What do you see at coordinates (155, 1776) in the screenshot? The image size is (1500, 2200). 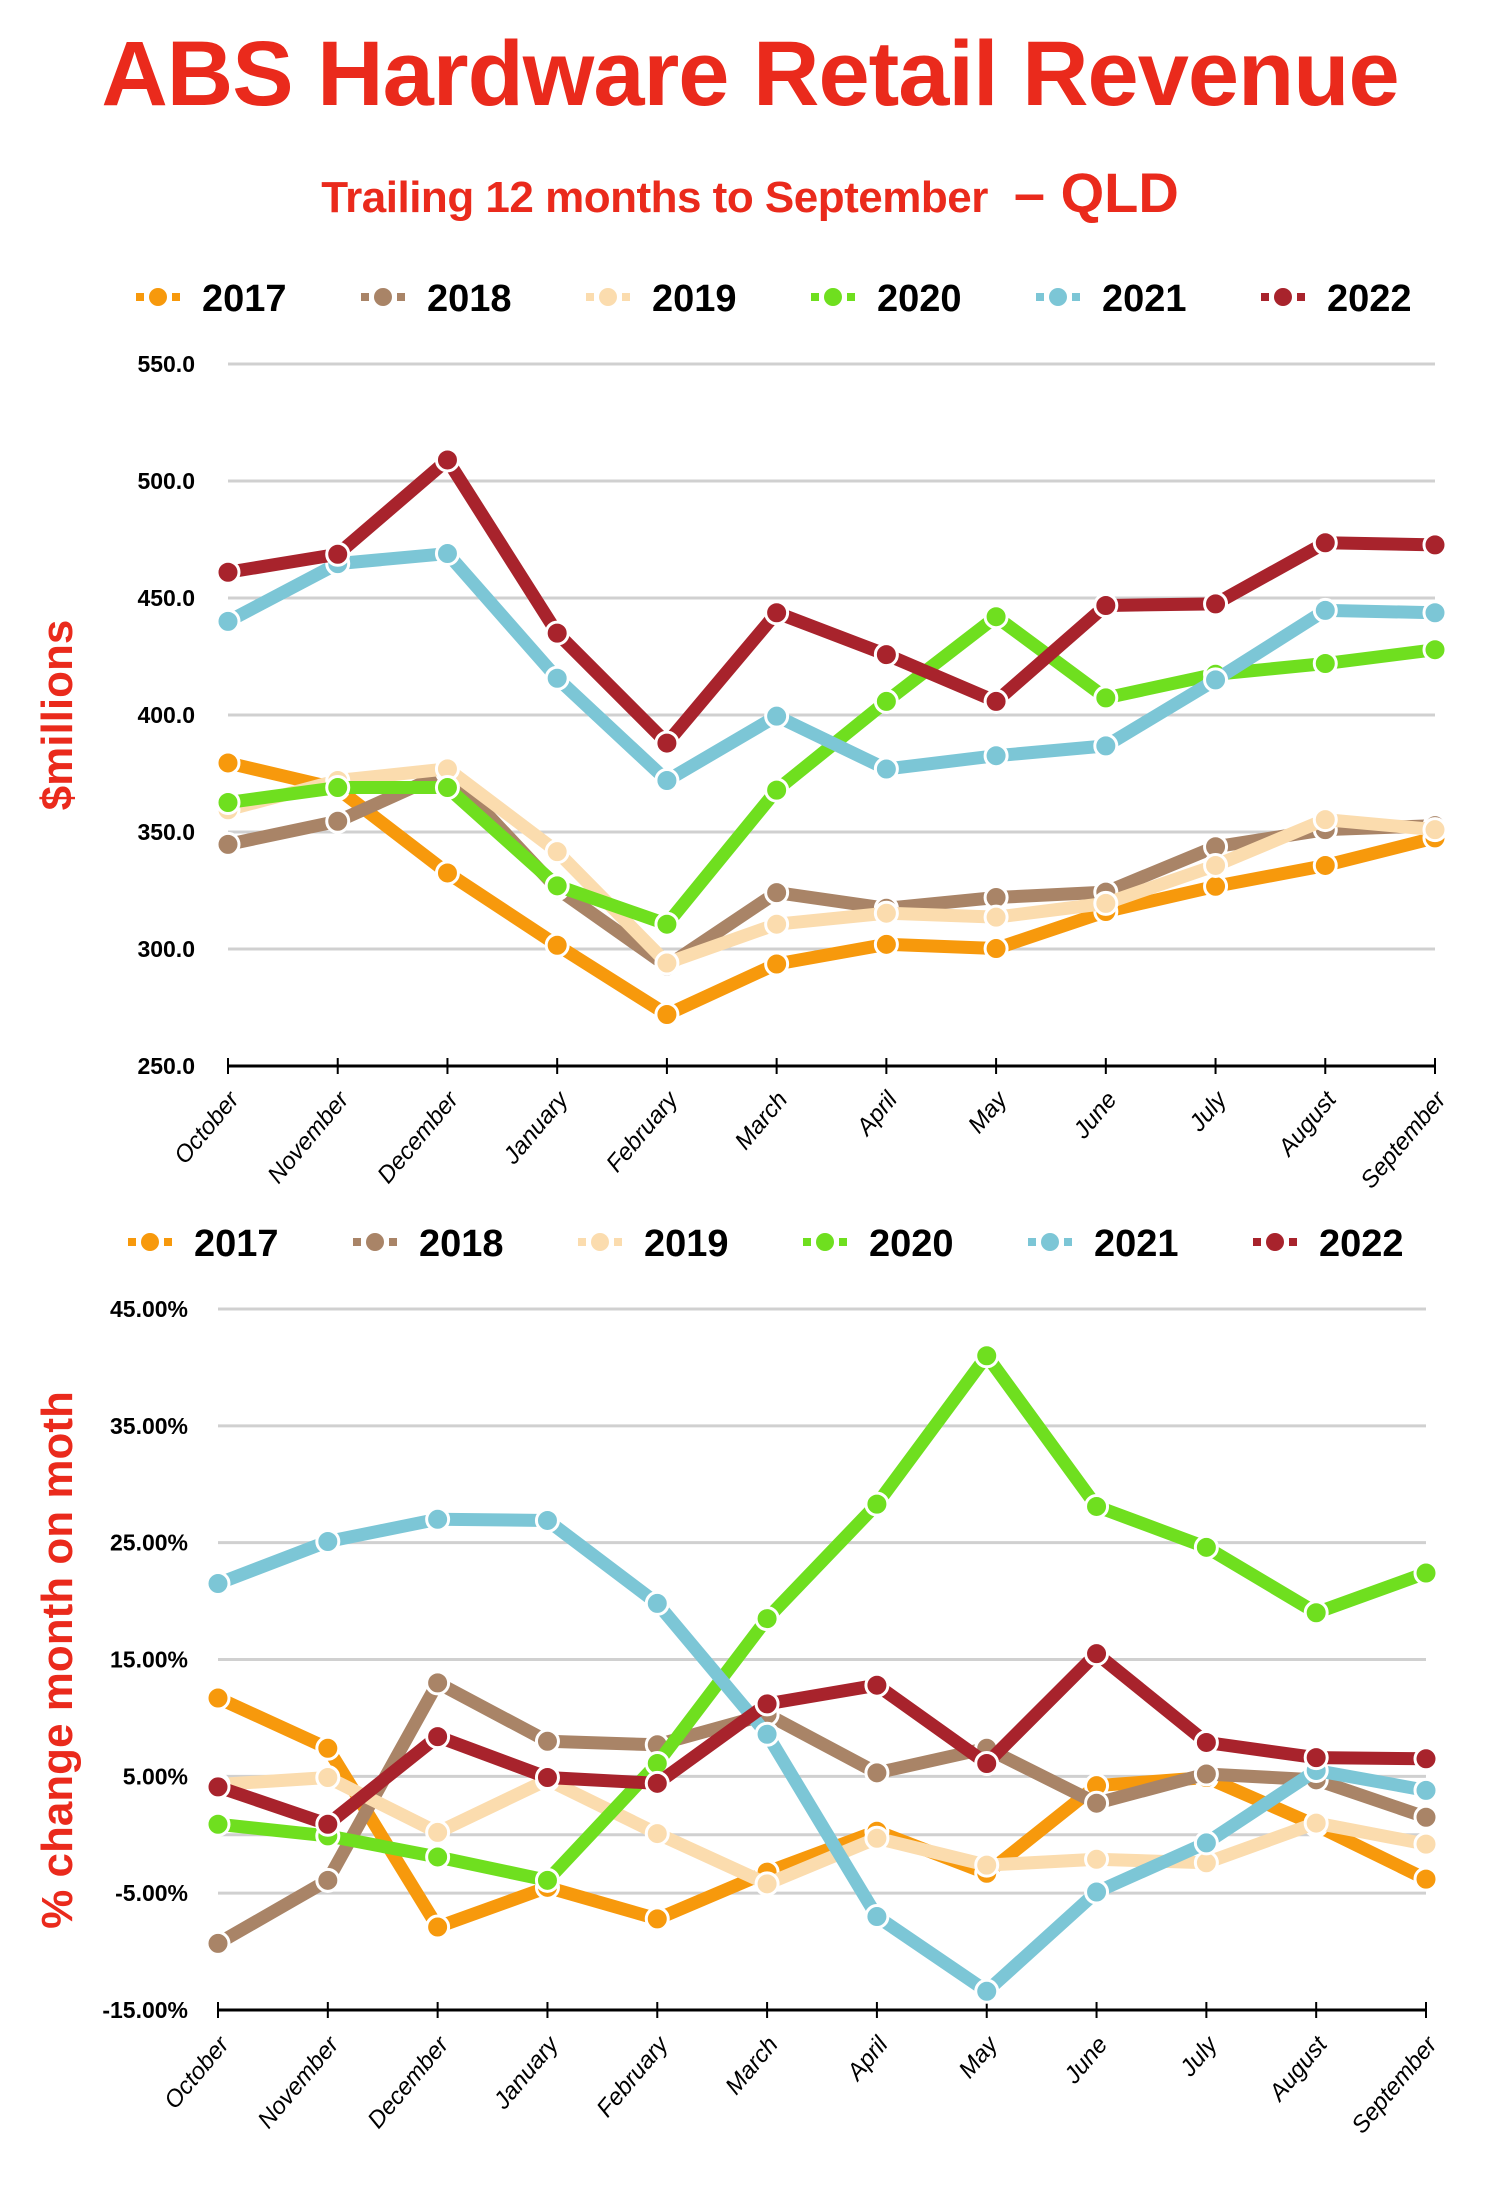 I see `y-tick-label: 5.00%` at bounding box center [155, 1776].